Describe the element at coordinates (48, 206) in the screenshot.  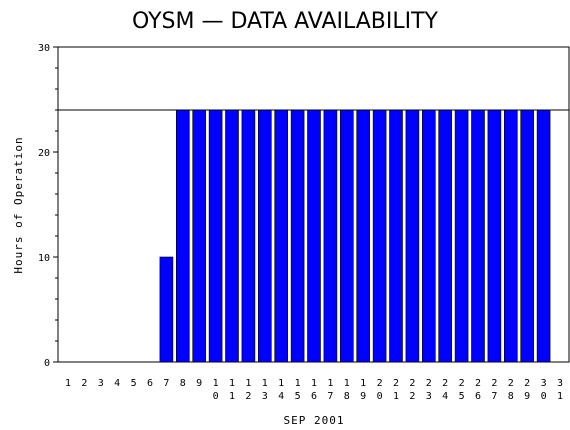
I see `y-axis-ticks: 0 10 20 30` at that location.